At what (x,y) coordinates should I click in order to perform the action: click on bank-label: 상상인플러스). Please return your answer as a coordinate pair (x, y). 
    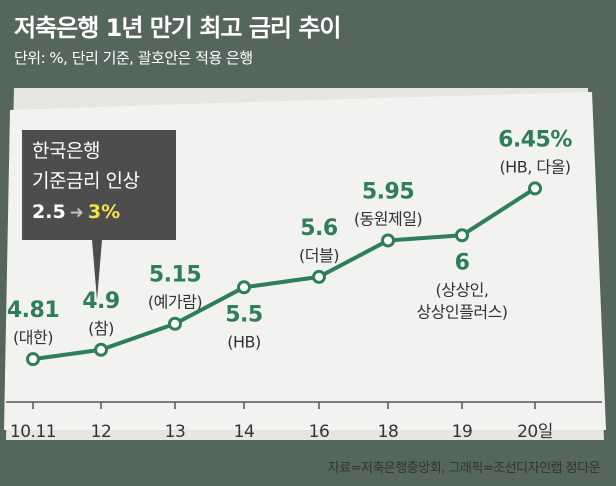
    Looking at the image, I should click on (461, 311).